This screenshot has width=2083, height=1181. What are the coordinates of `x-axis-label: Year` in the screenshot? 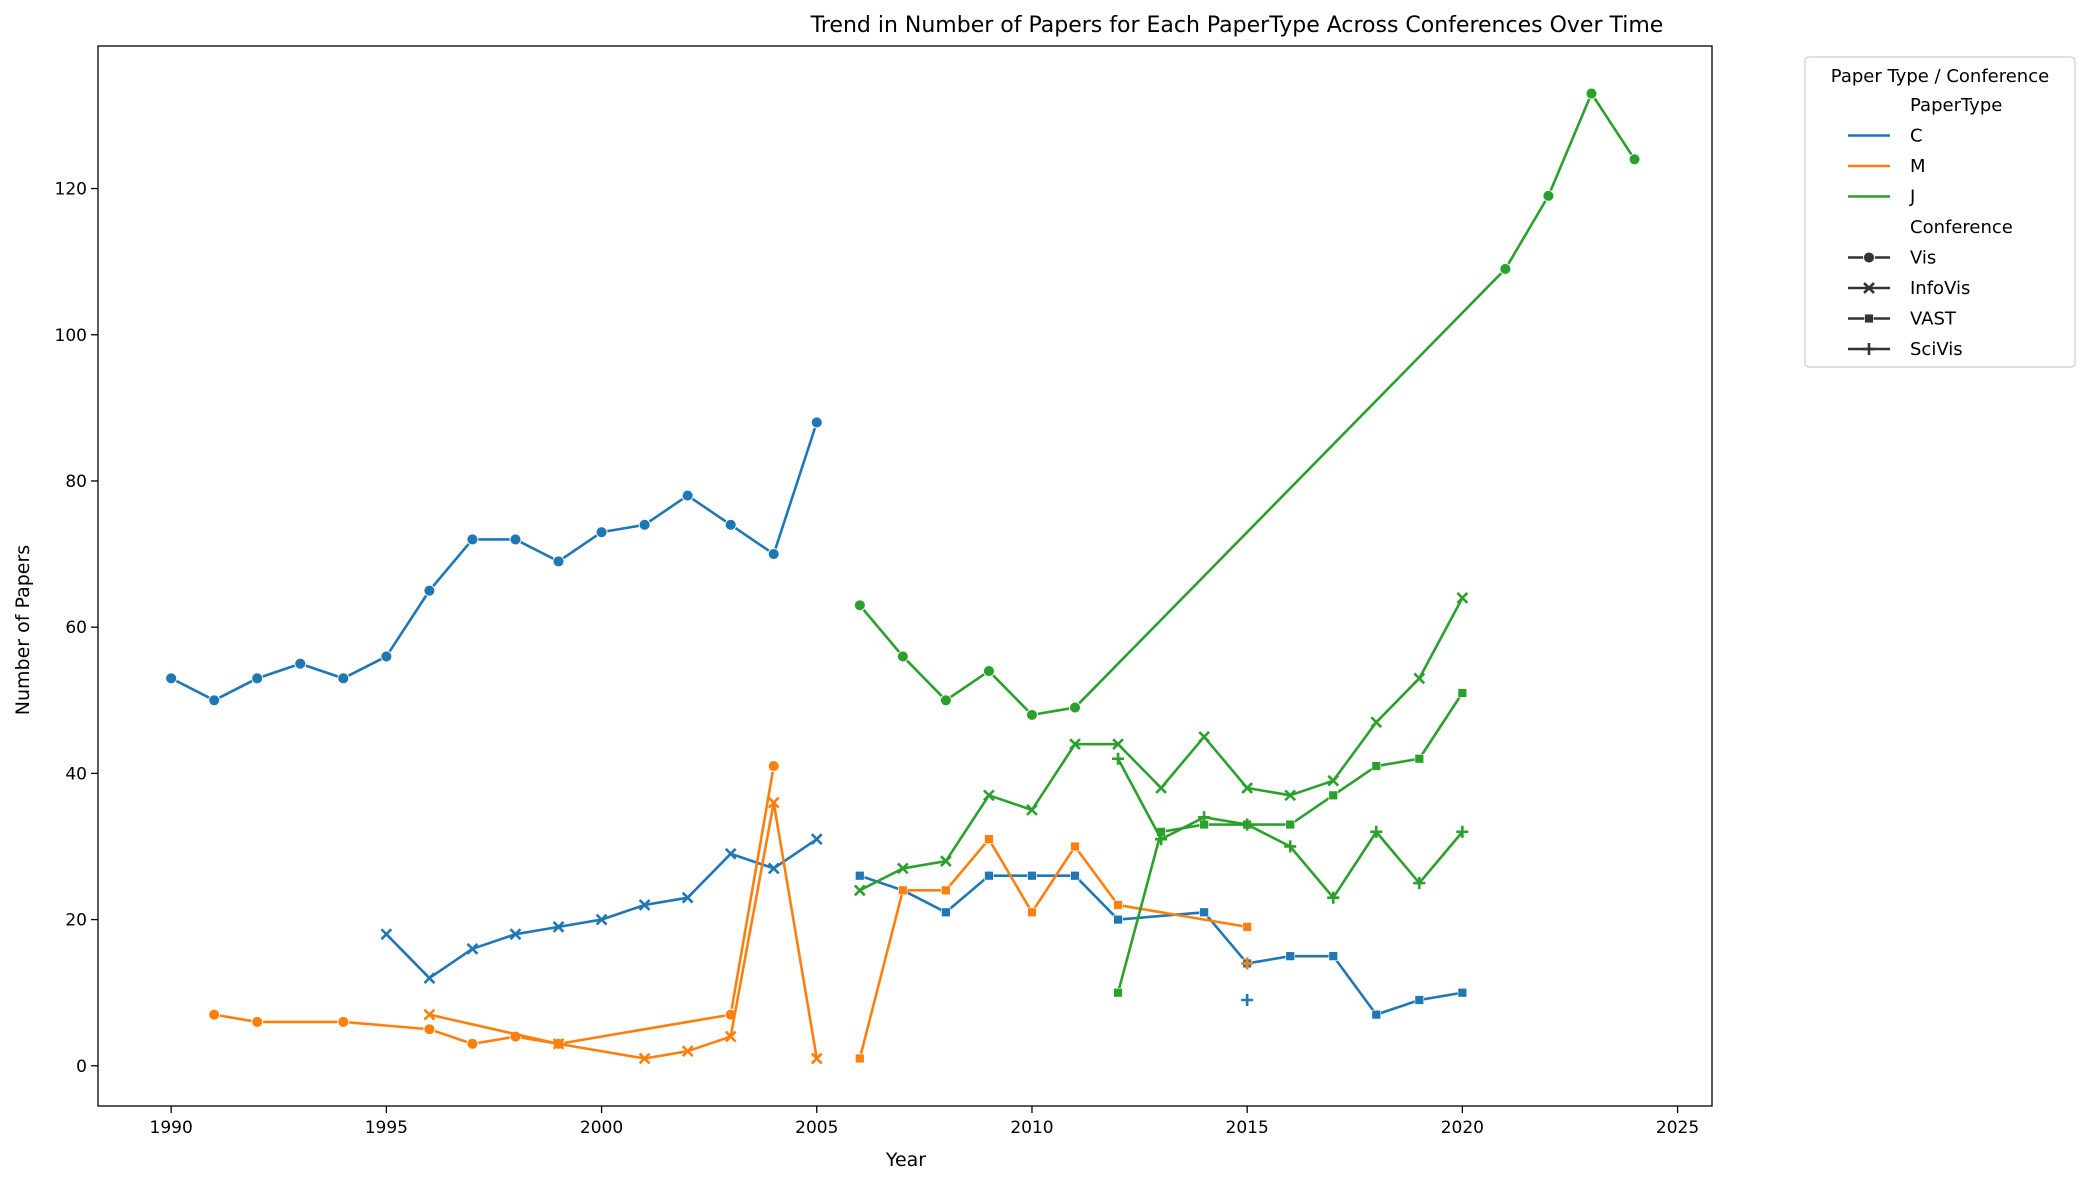 It's located at (905, 1160).